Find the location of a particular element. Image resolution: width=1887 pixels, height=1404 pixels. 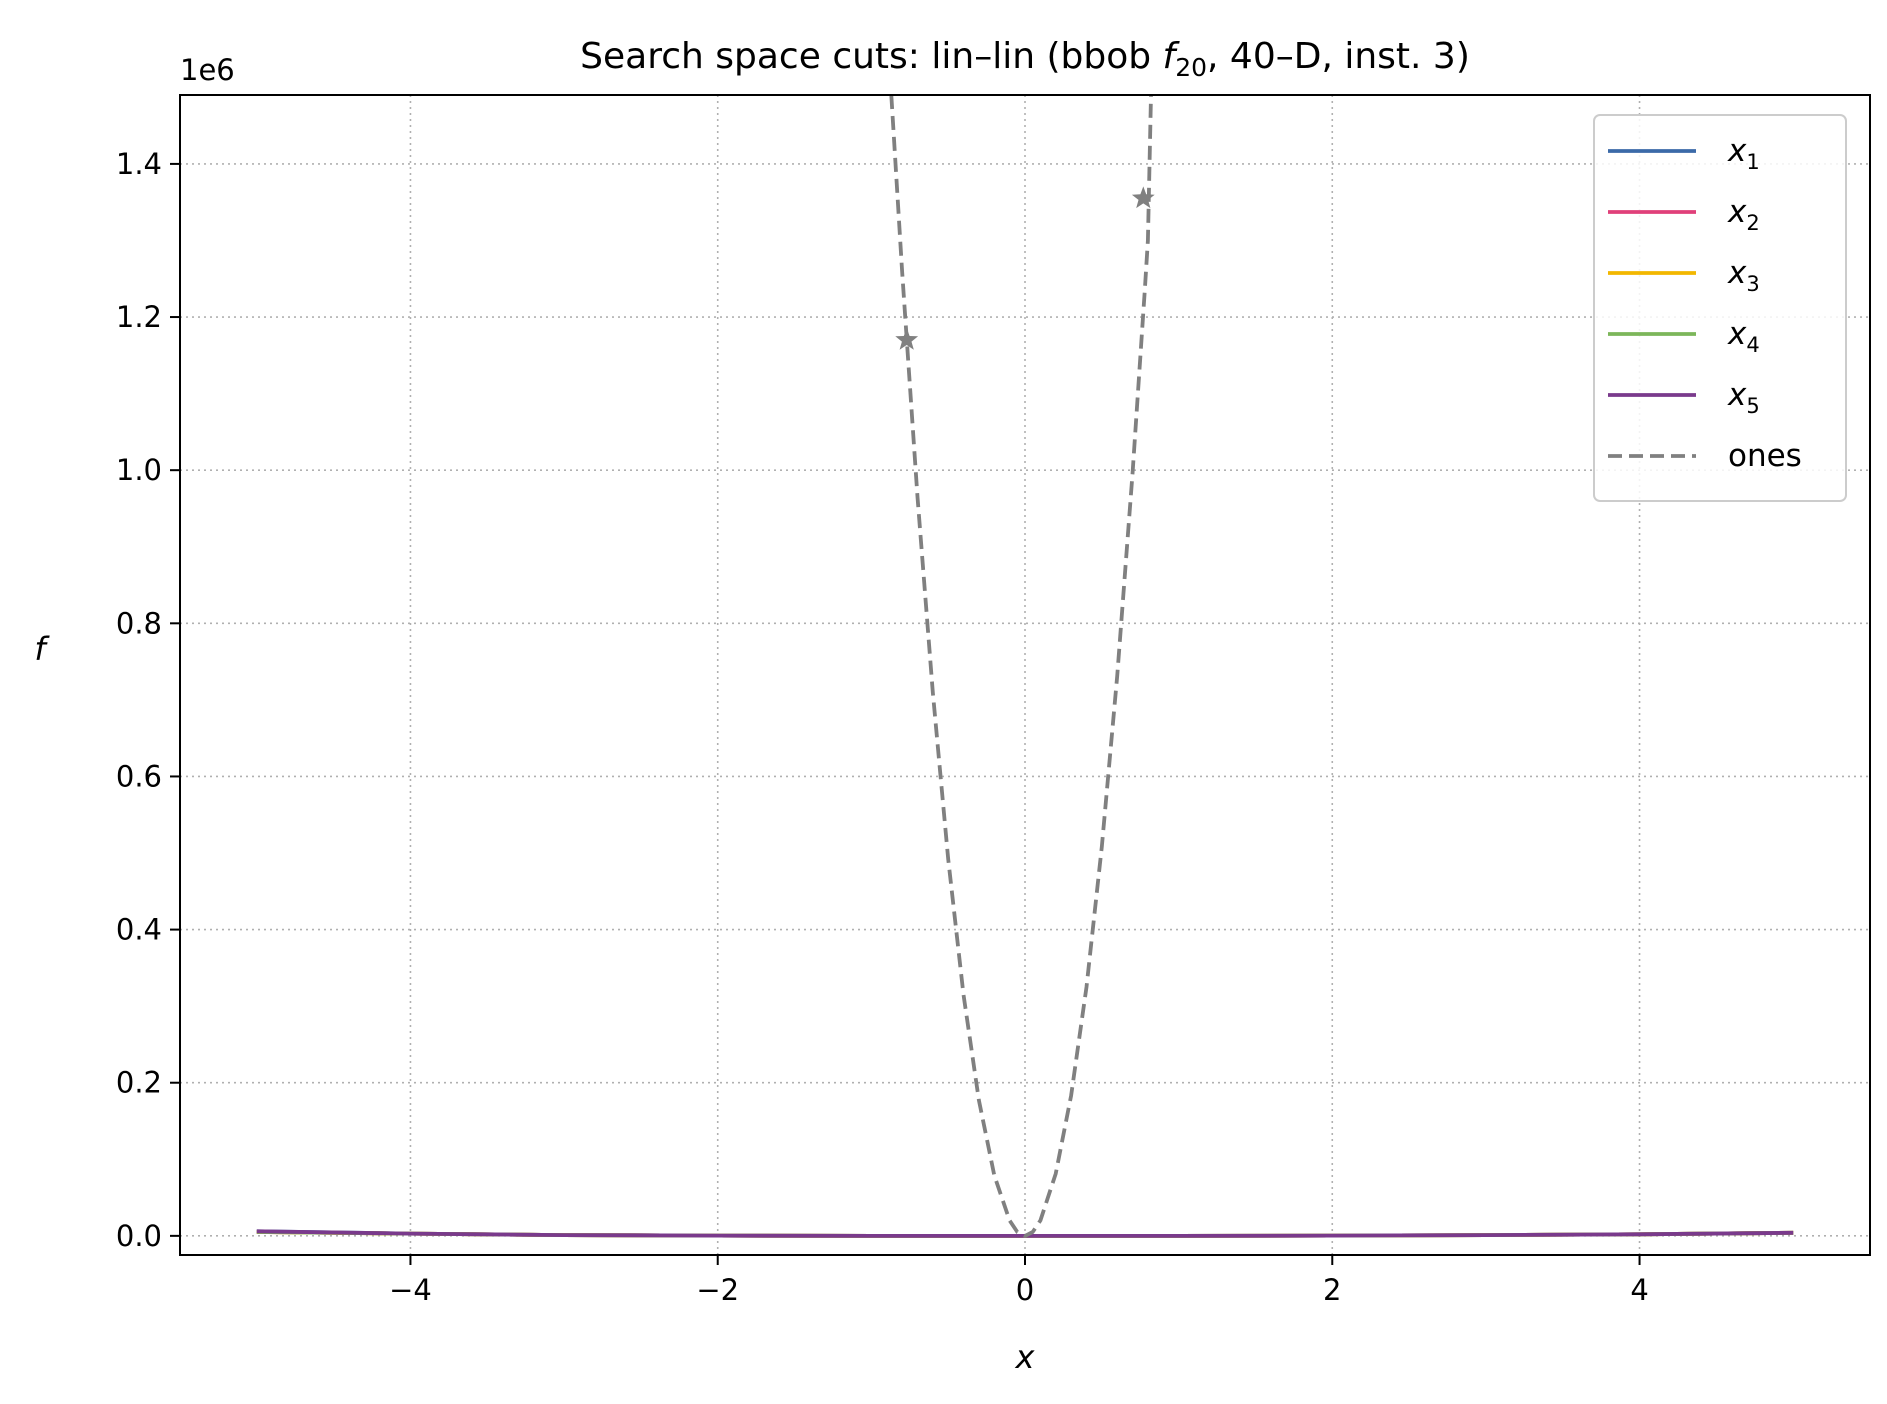

series-markers is located at coordinates (1025, 268).